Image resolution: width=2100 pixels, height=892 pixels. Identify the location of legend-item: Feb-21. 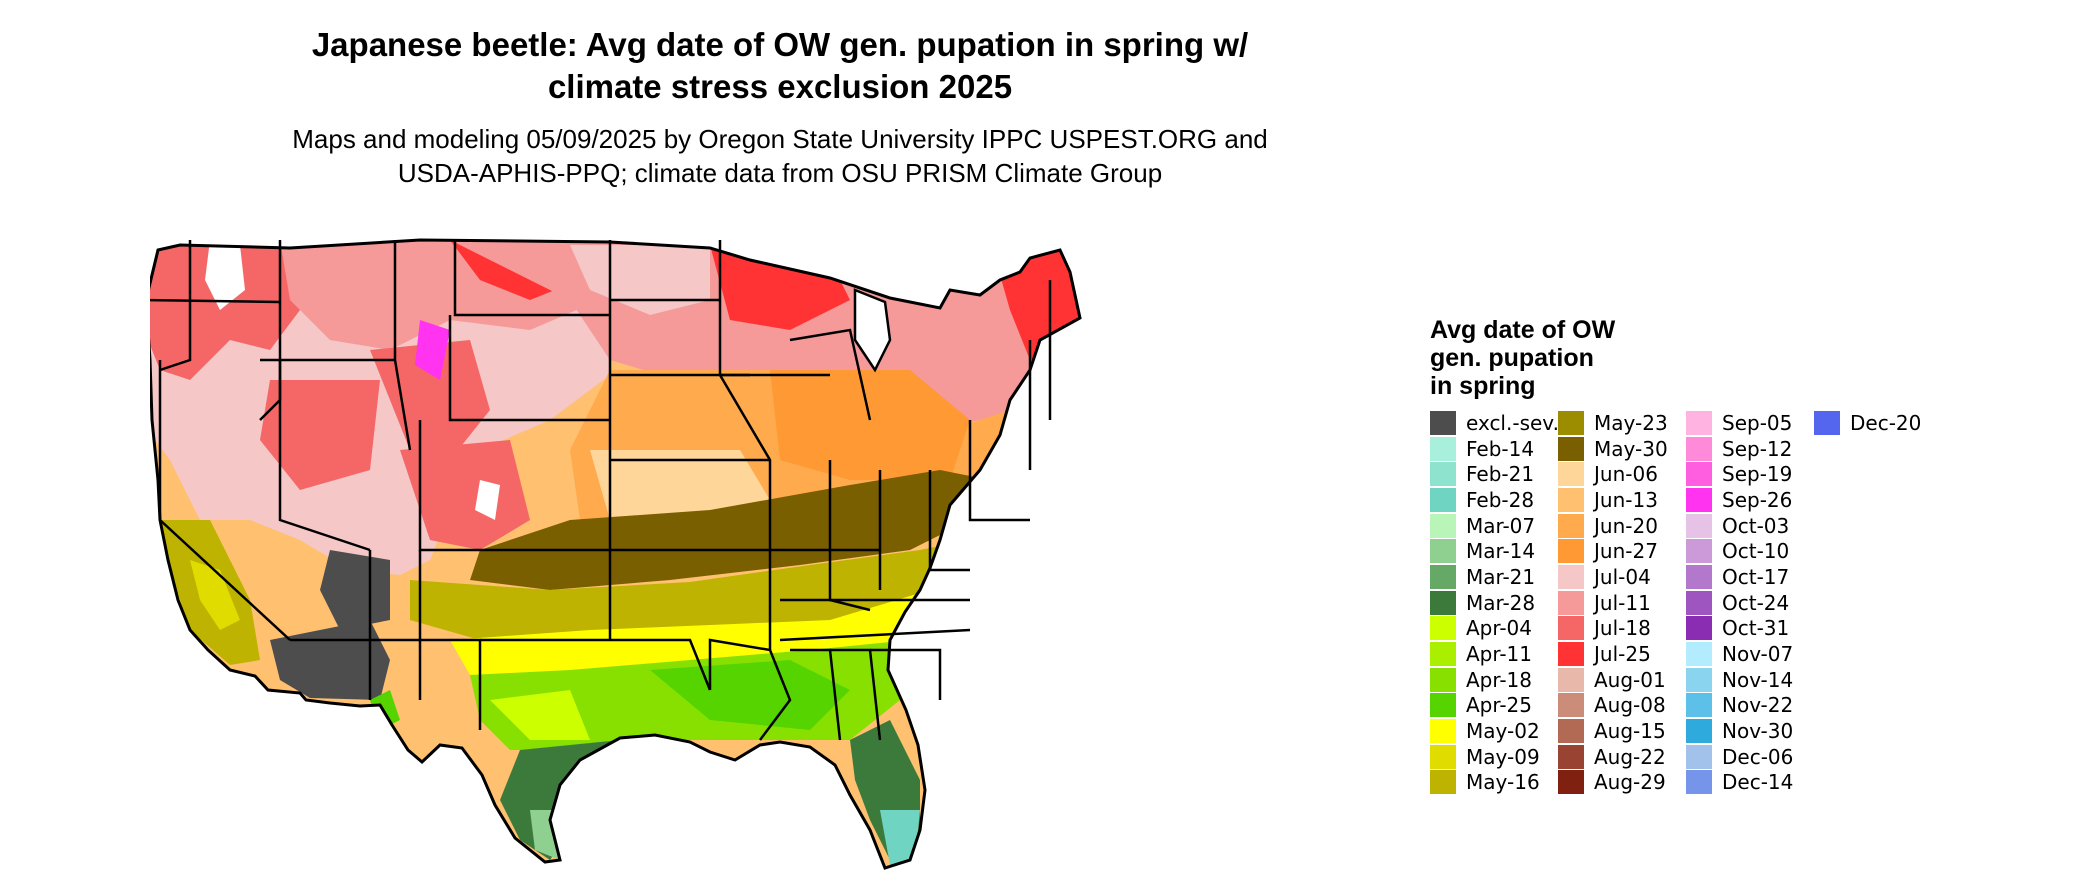
(1494, 474).